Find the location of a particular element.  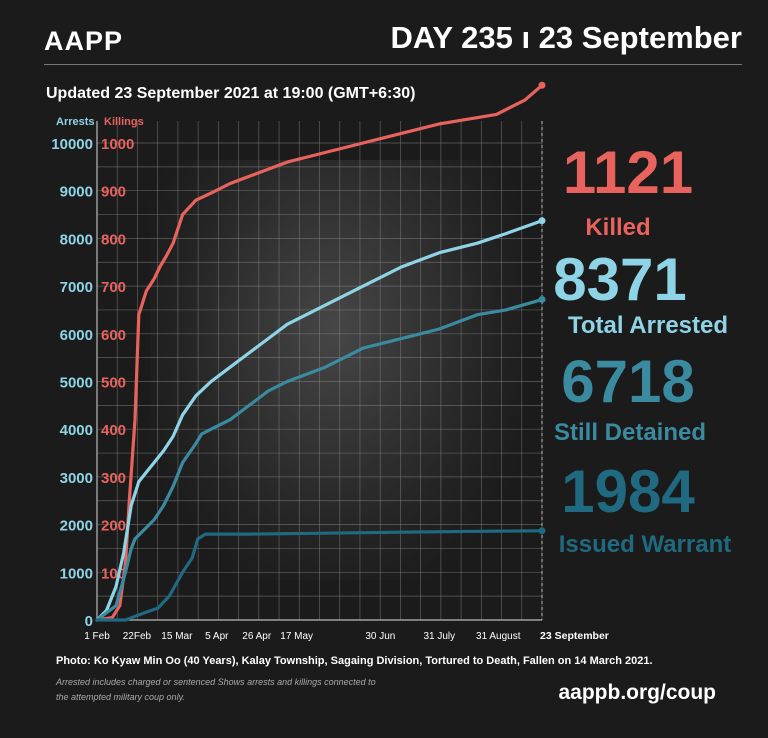

day-title: DAY 235 ı 23 September is located at coordinates (566, 37).